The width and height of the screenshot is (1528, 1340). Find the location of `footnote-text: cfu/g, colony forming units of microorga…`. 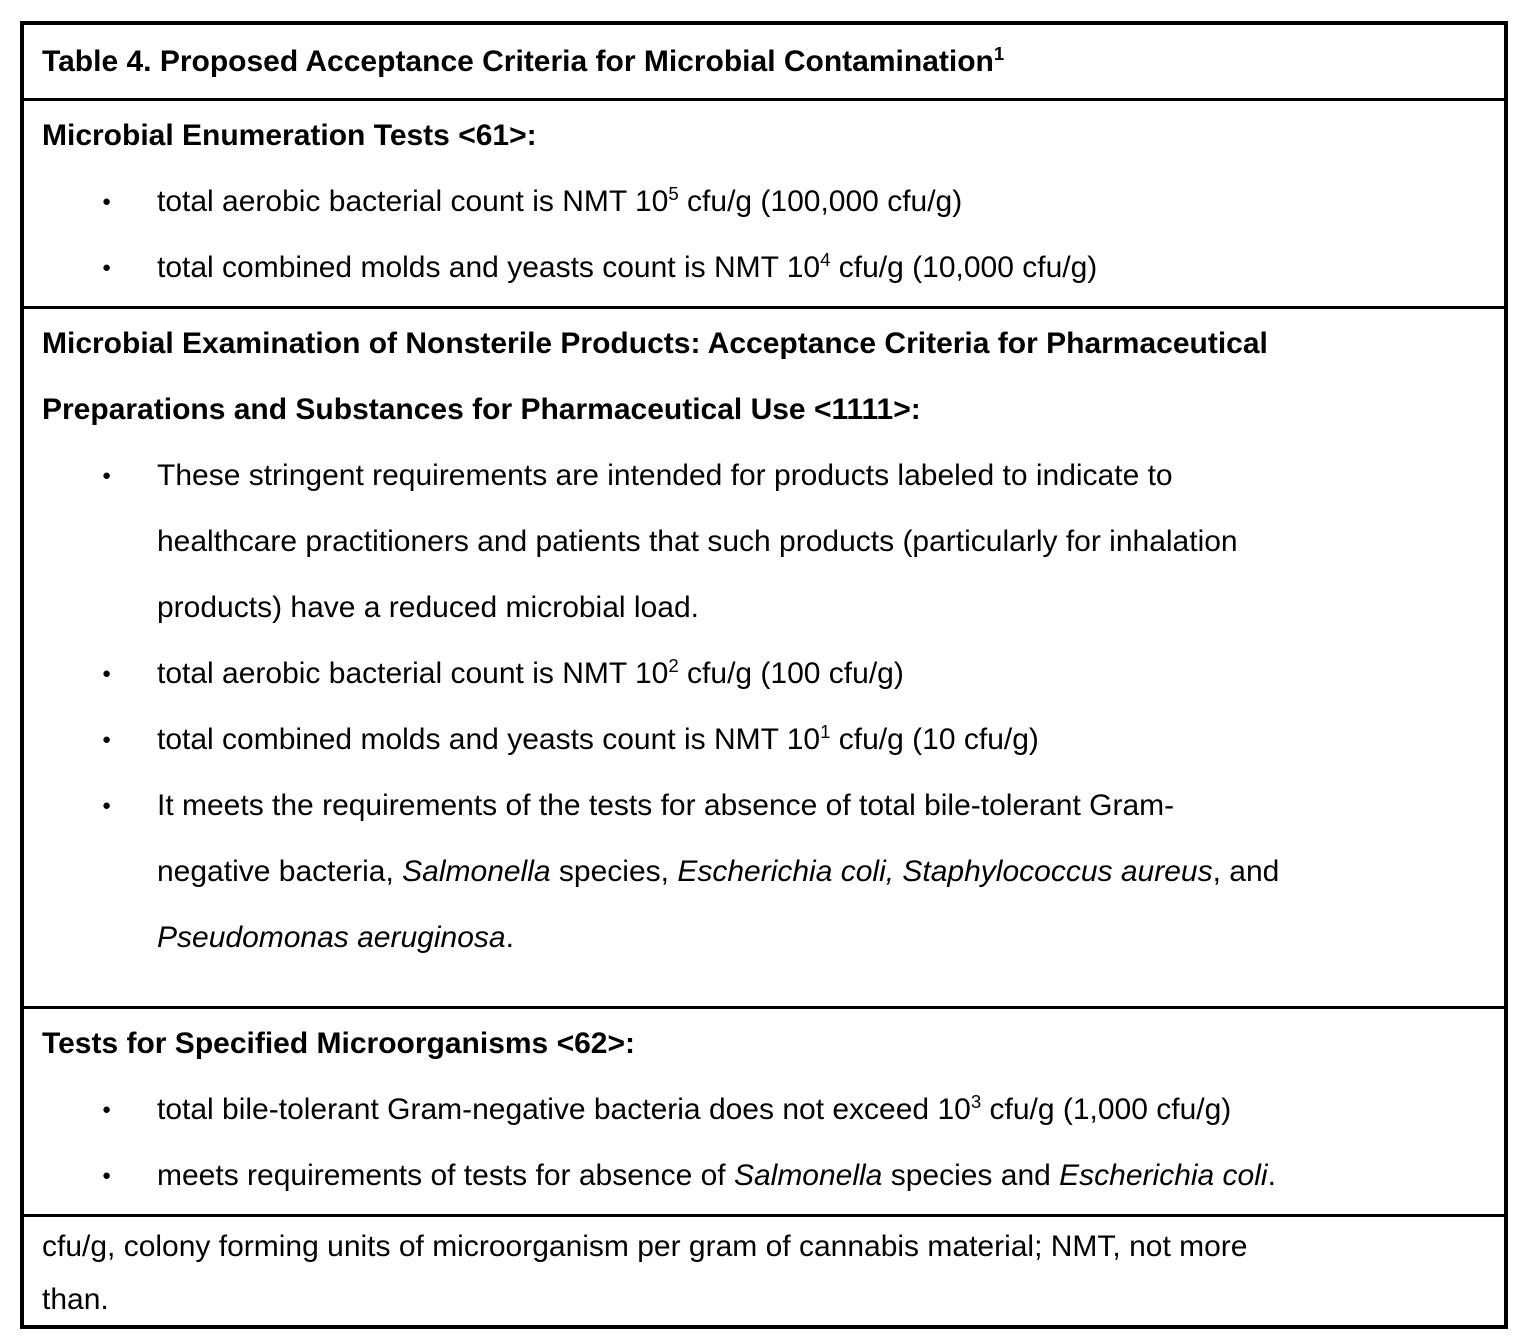

footnote-text: cfu/g, colony forming units of microorga… is located at coordinates (763, 1272).